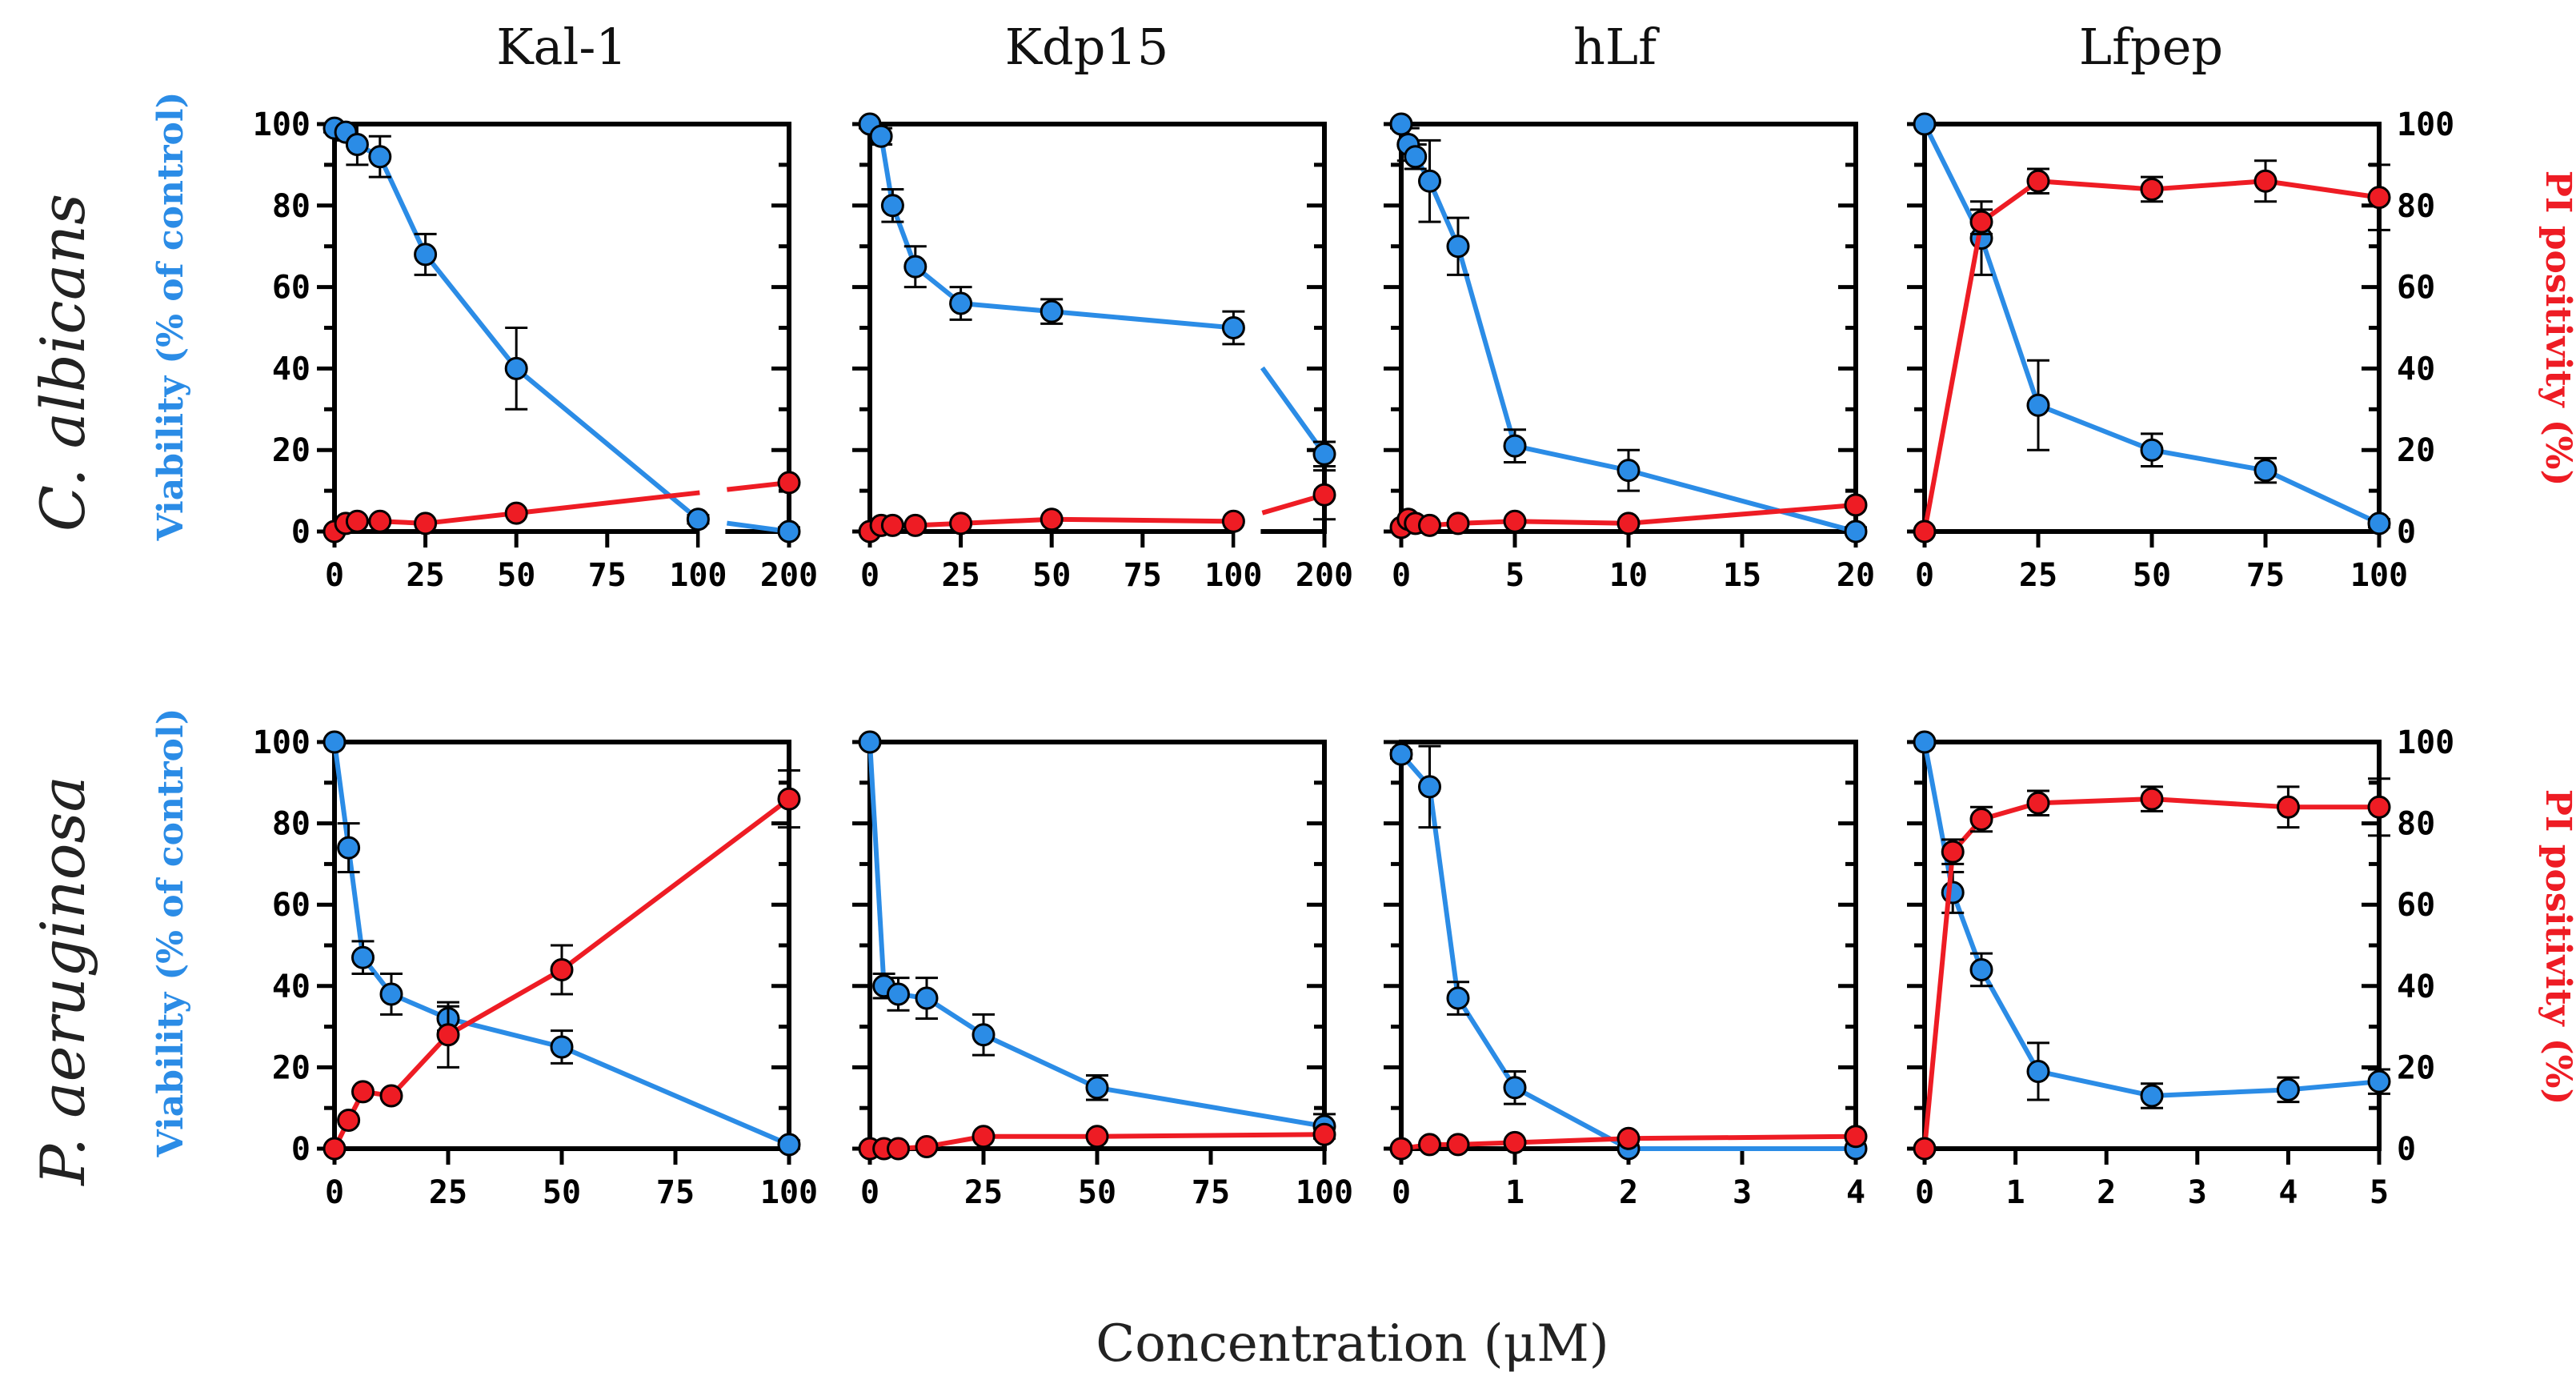  Describe the element at coordinates (2416, 369) in the screenshot. I see `y2-tick-label: 40` at that location.